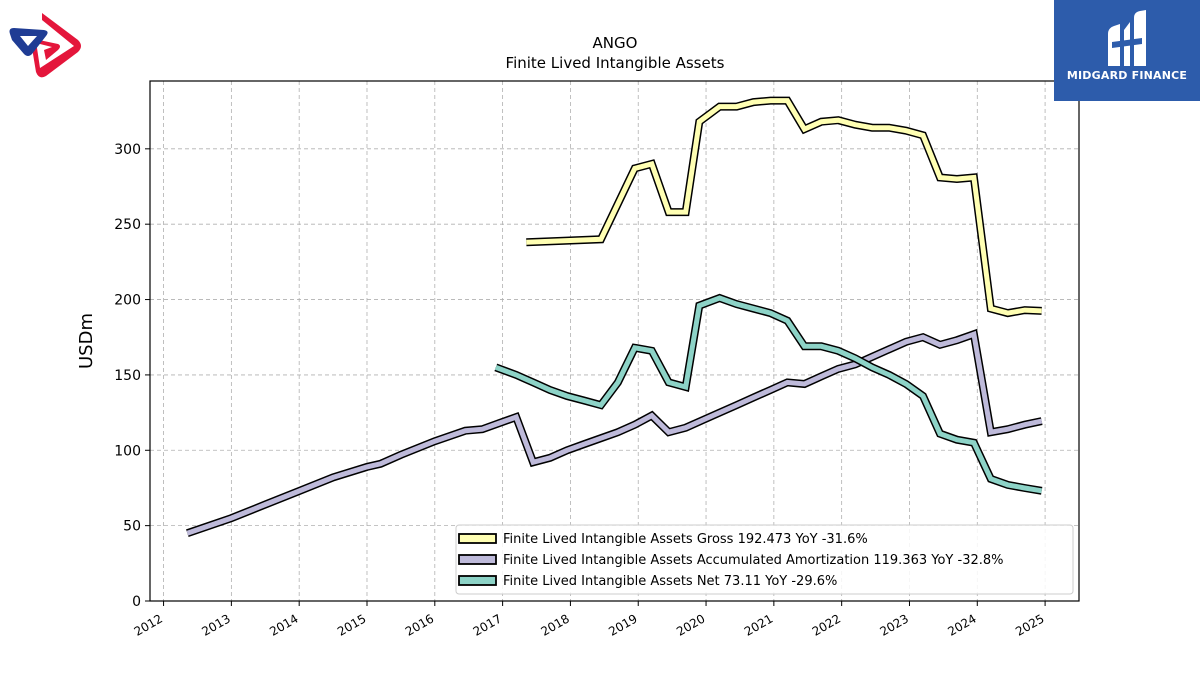 The image size is (1200, 675). What do you see at coordinates (615, 43) in the screenshot?
I see `chart-title: ANGO` at bounding box center [615, 43].